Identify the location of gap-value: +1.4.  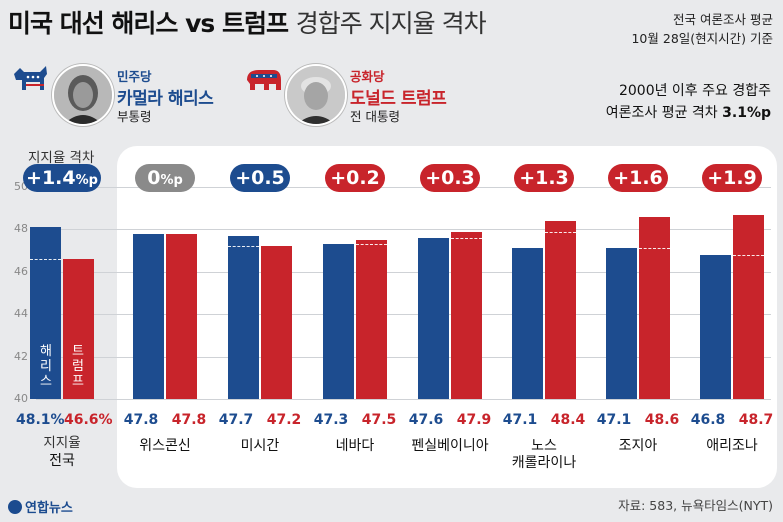
(51, 178).